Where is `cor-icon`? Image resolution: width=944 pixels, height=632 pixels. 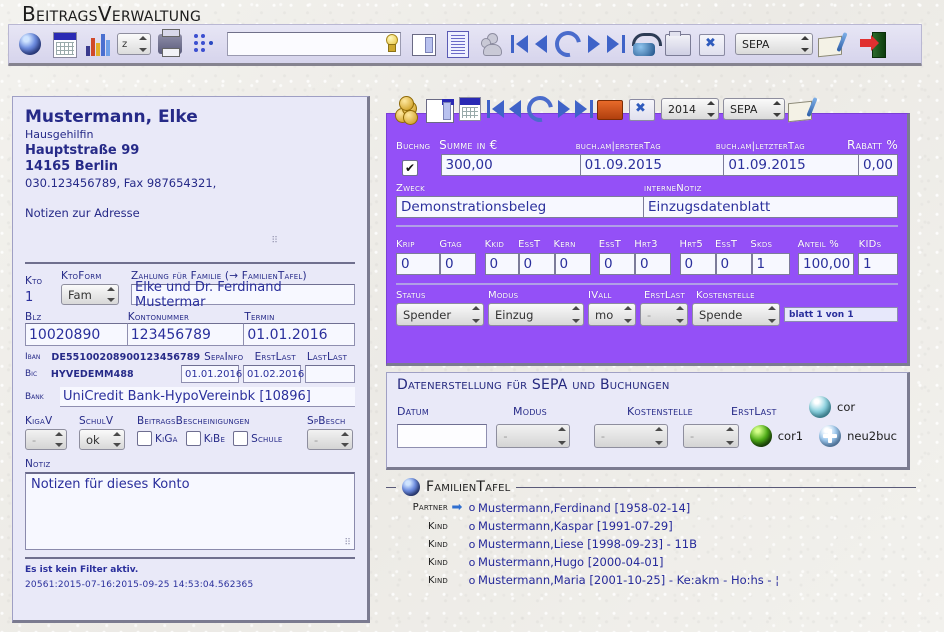 cor-icon is located at coordinates (820, 407).